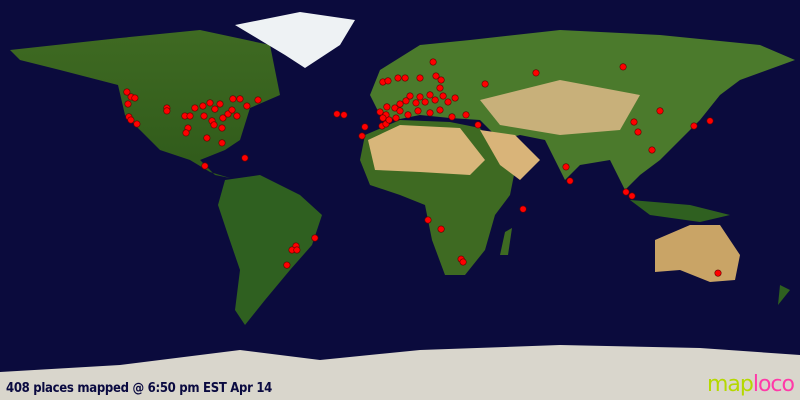  I want to click on southeast-asia-islands, so click(680, 211).